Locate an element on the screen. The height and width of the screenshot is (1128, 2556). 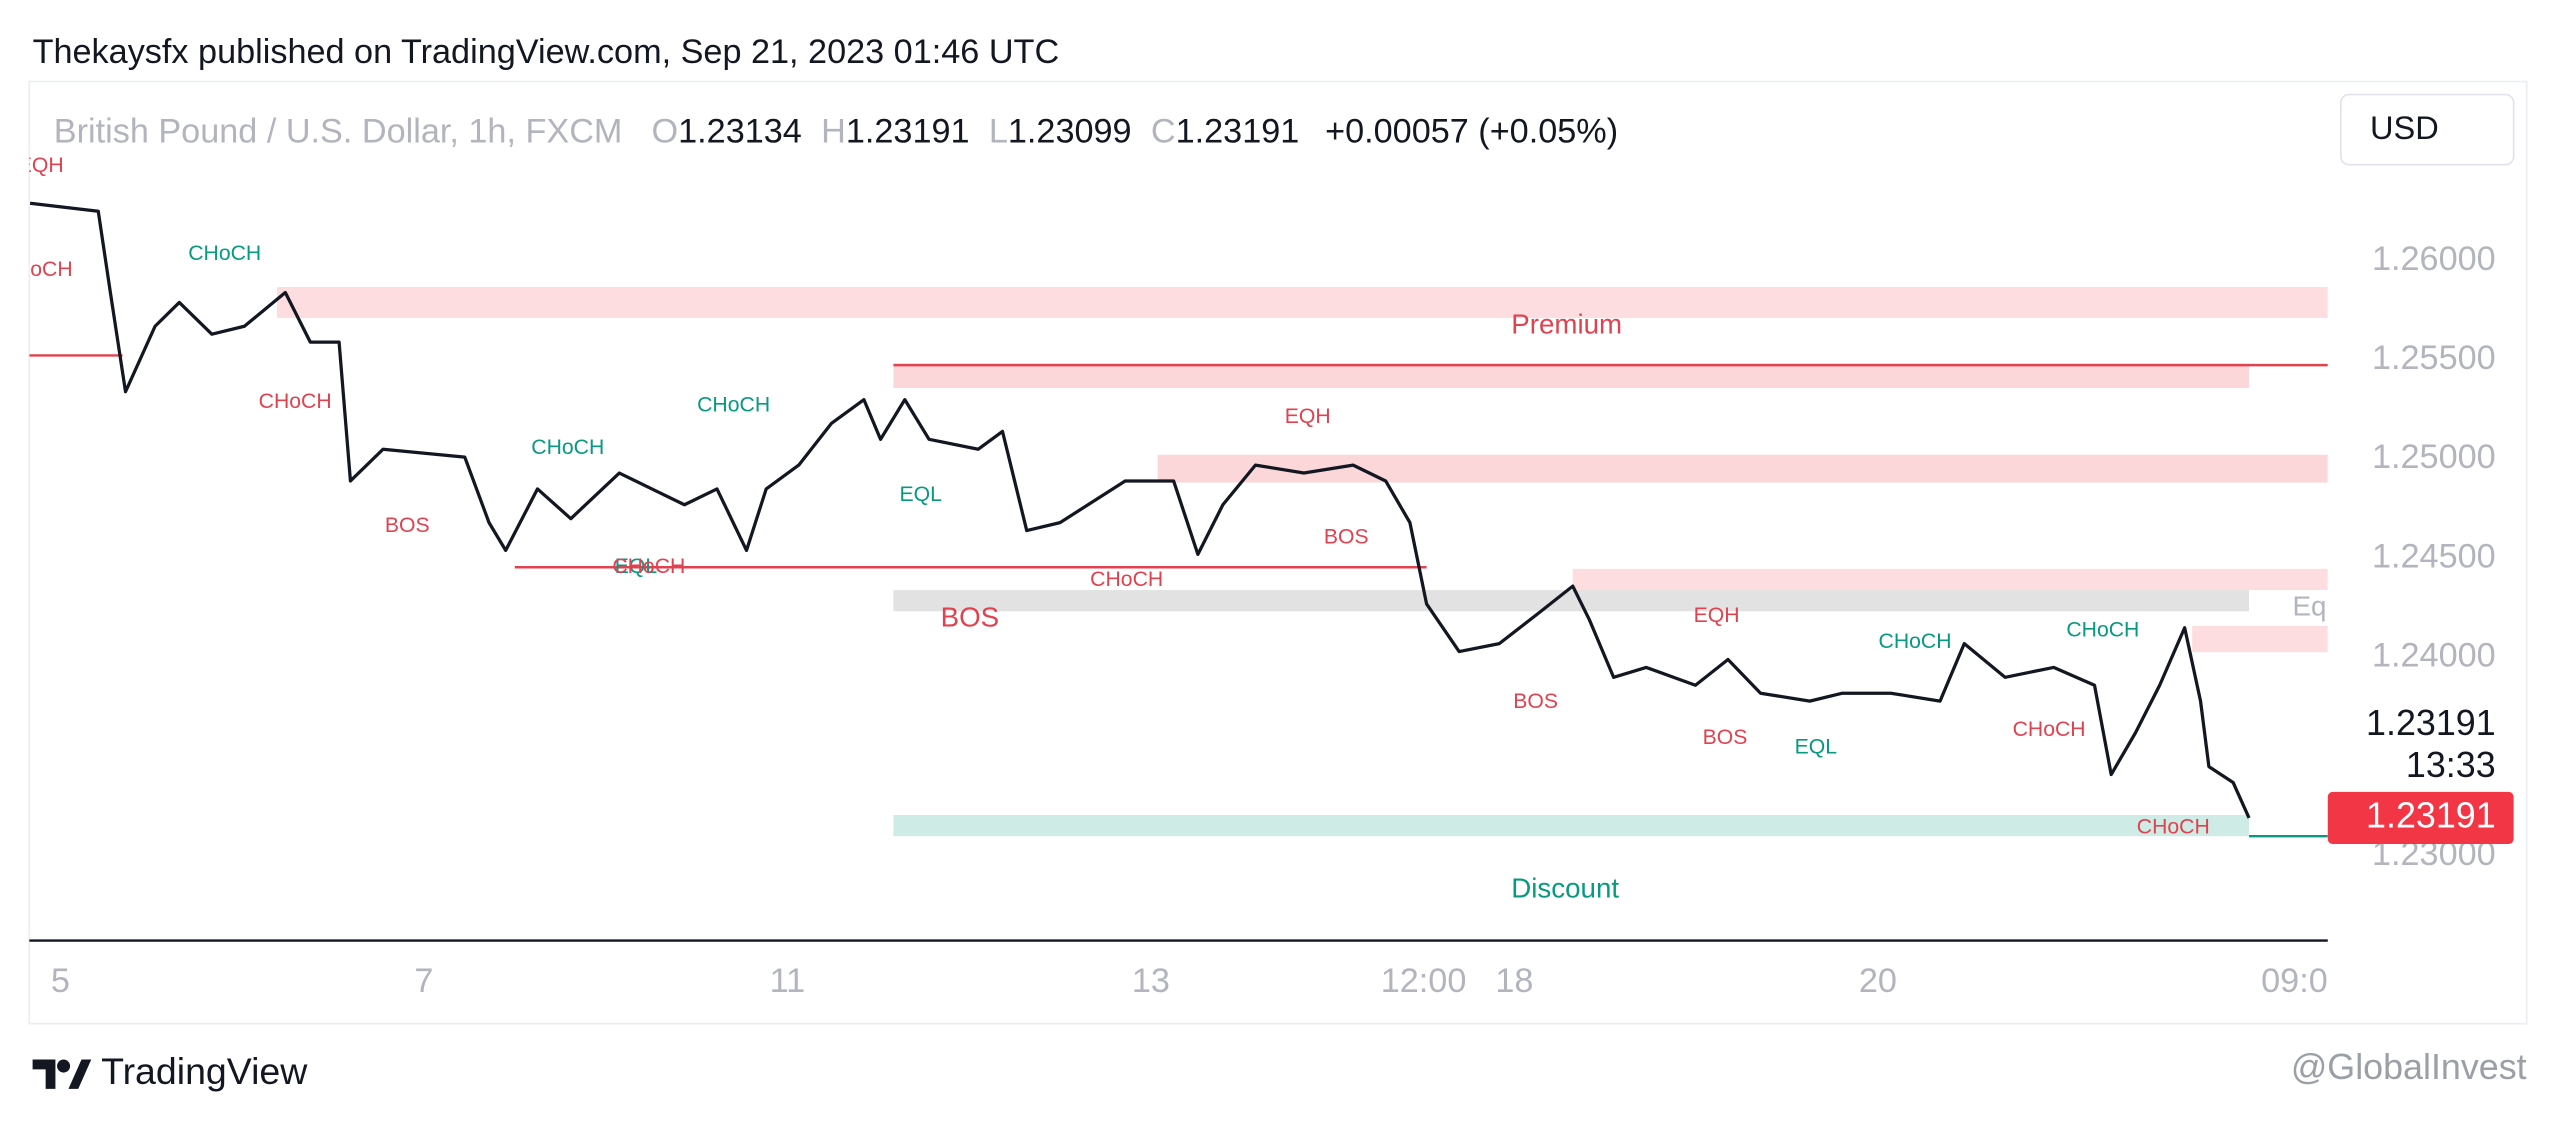
x-tick-label: 20 is located at coordinates (1878, 981).